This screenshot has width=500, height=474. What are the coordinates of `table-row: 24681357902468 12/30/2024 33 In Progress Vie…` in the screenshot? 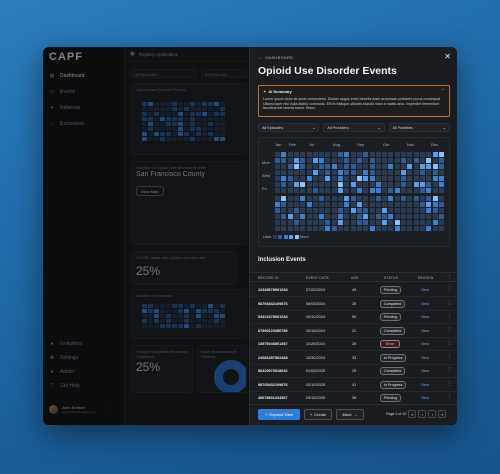 It's located at (353, 358).